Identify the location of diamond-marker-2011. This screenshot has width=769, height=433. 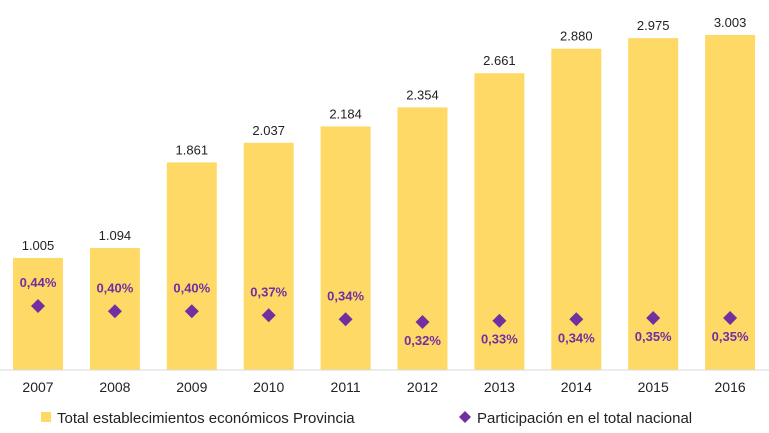
(345, 319).